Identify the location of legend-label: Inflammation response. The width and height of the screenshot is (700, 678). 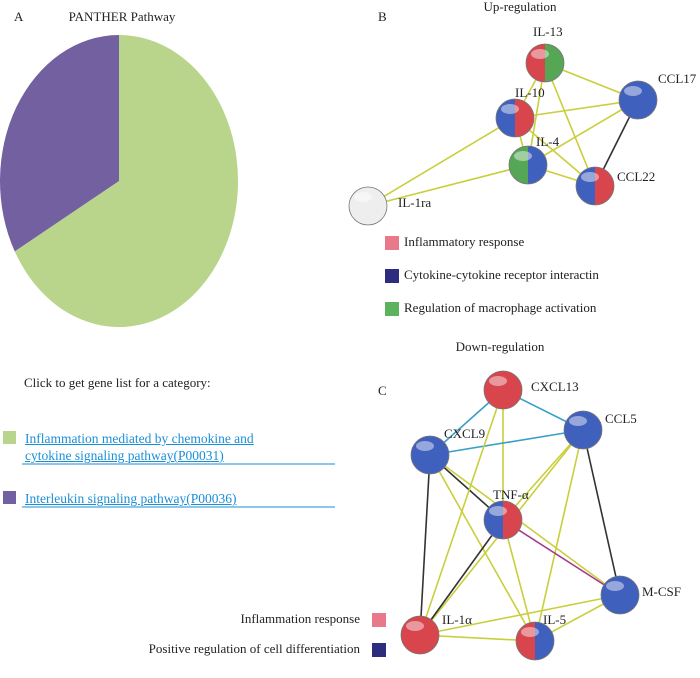
(301, 618).